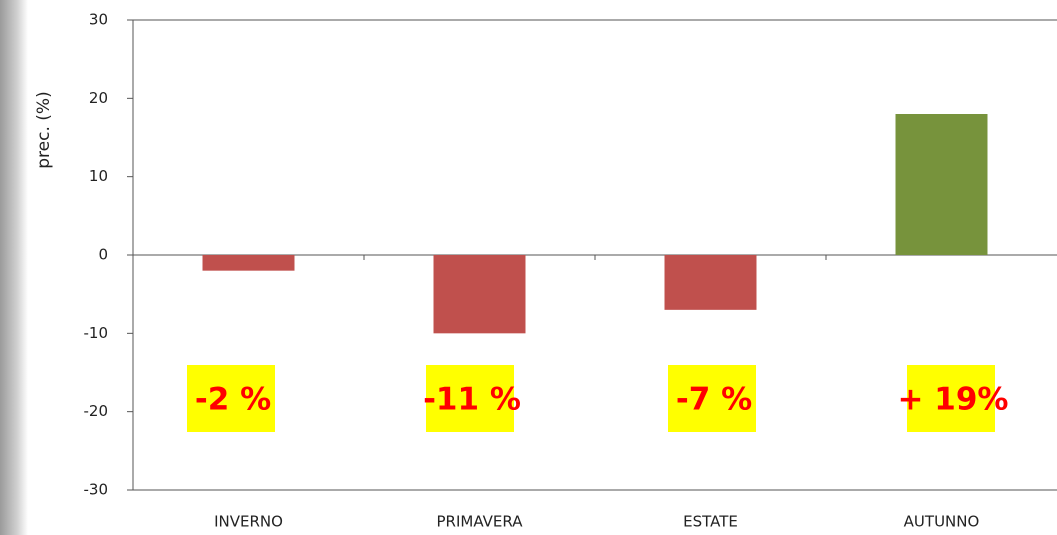 Image resolution: width=1057 pixels, height=535 pixels. Describe the element at coordinates (103, 255) in the screenshot. I see `y-tick-label: 0` at that location.